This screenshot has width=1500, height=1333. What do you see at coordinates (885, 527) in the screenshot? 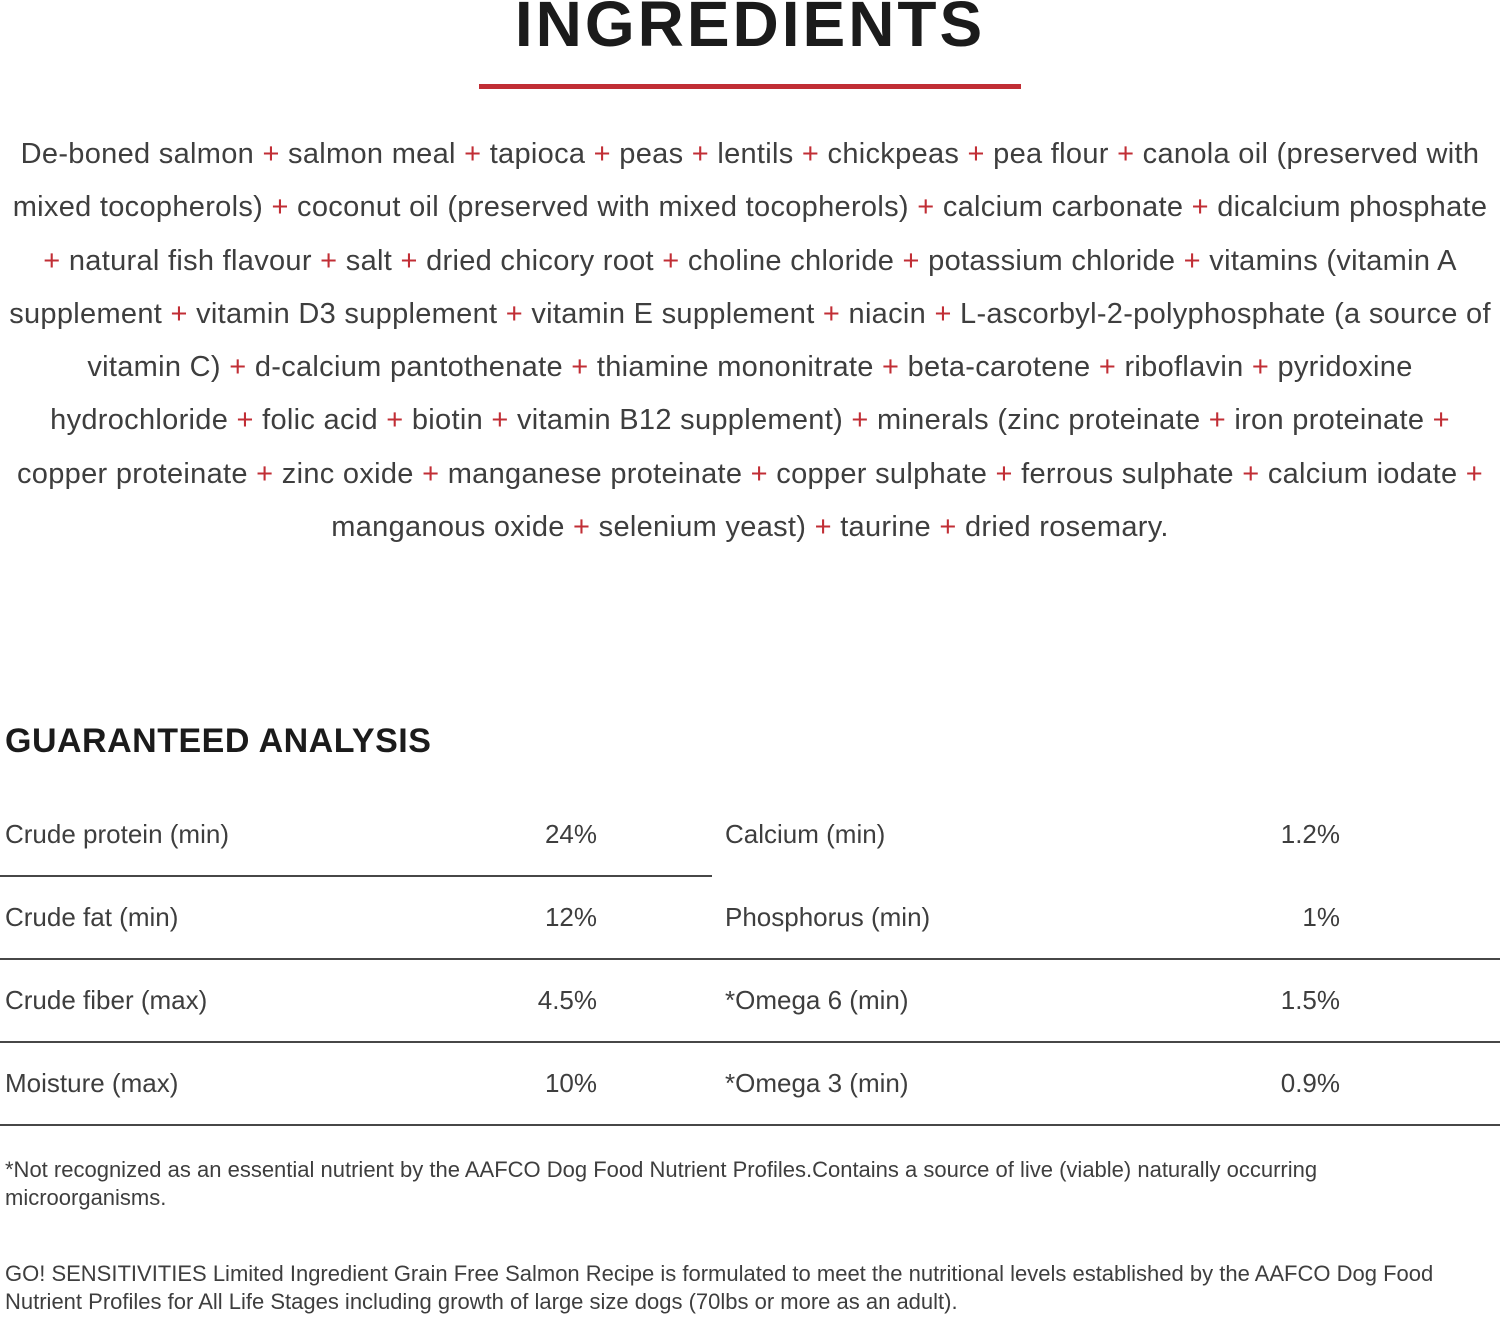
I see `ingredient-item: taurine` at bounding box center [885, 527].